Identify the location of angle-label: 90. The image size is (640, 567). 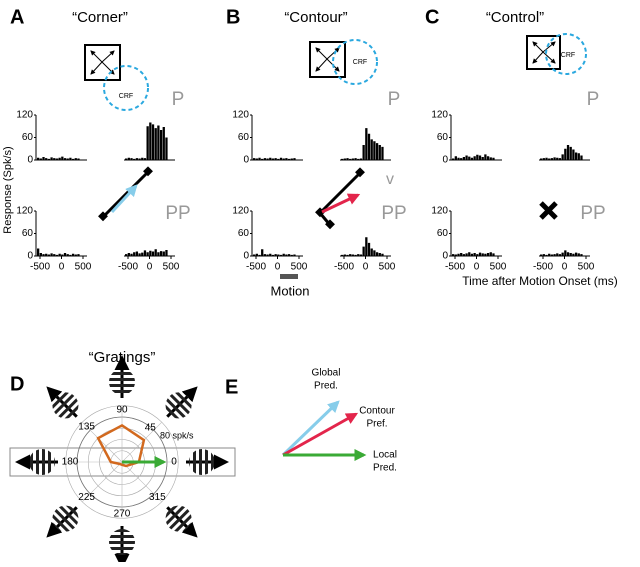
(122, 410).